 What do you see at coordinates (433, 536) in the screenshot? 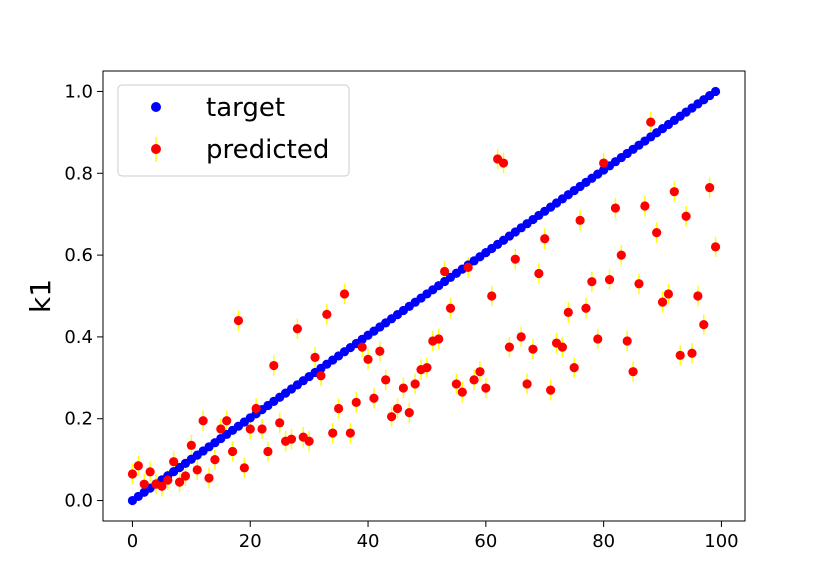
I see `x-axis: 0 20 40 60 80 100` at bounding box center [433, 536].